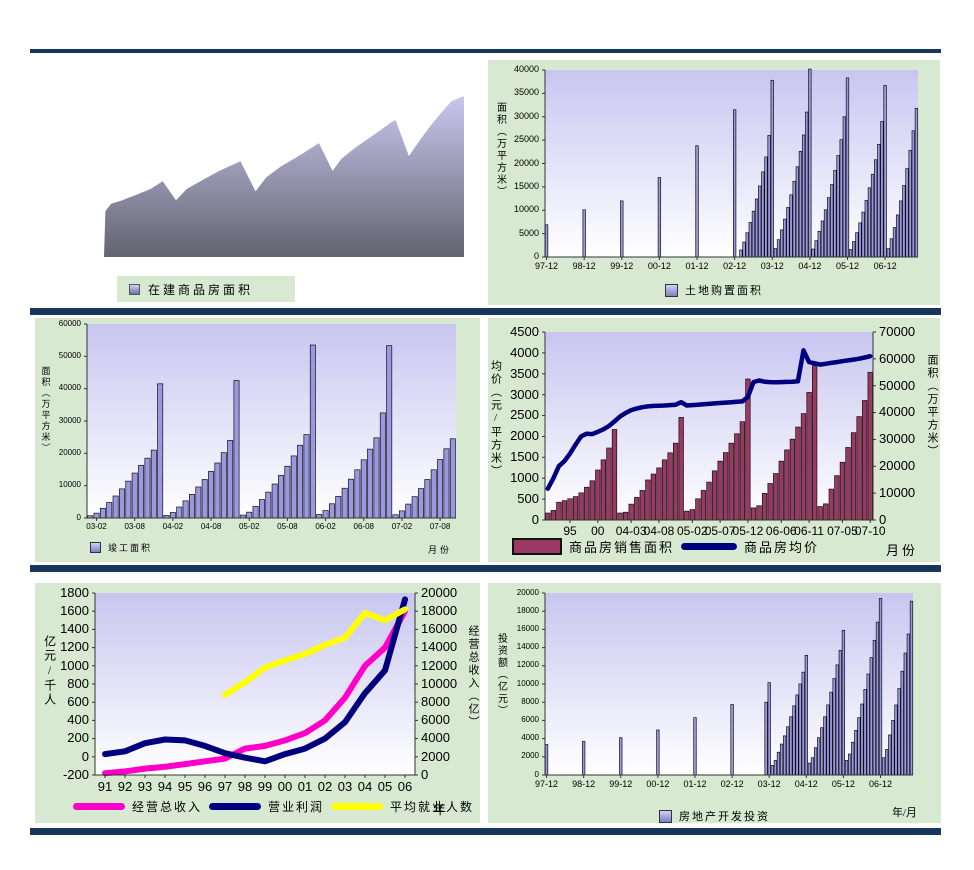  I want to click on tick-label: 00-12, so click(659, 266).